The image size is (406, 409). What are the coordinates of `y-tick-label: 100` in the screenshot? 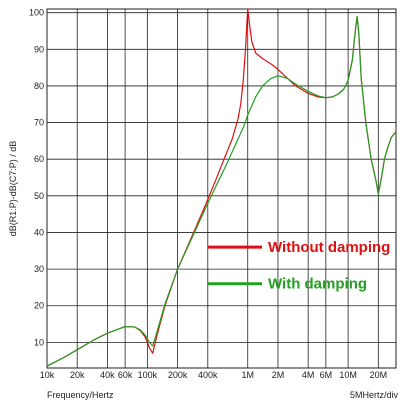 It's located at (36, 13).